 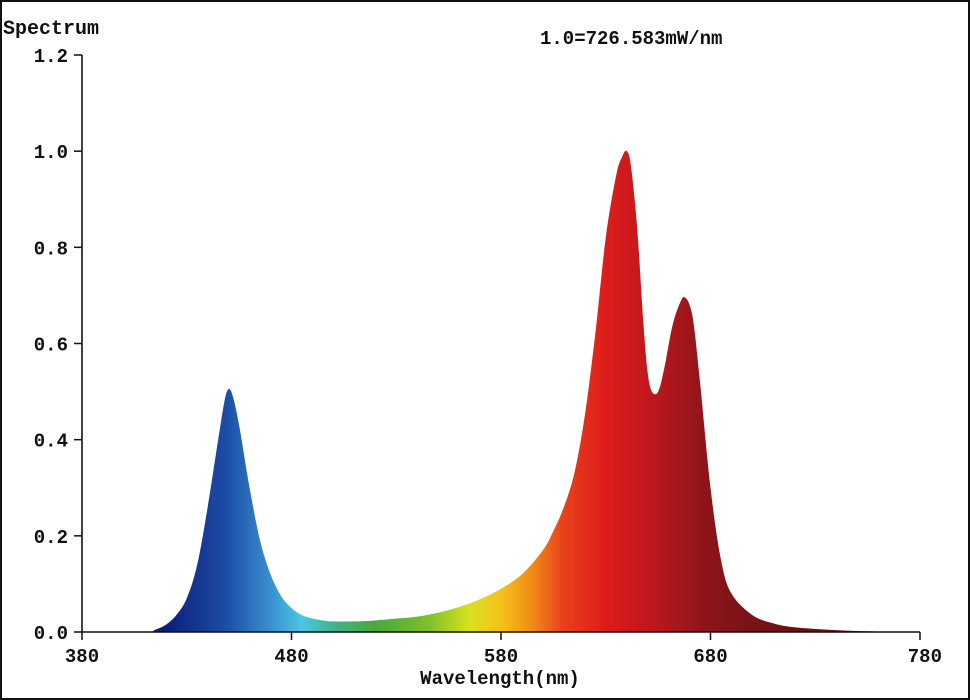 I want to click on y-tick-label: 0.4, so click(x=51, y=442).